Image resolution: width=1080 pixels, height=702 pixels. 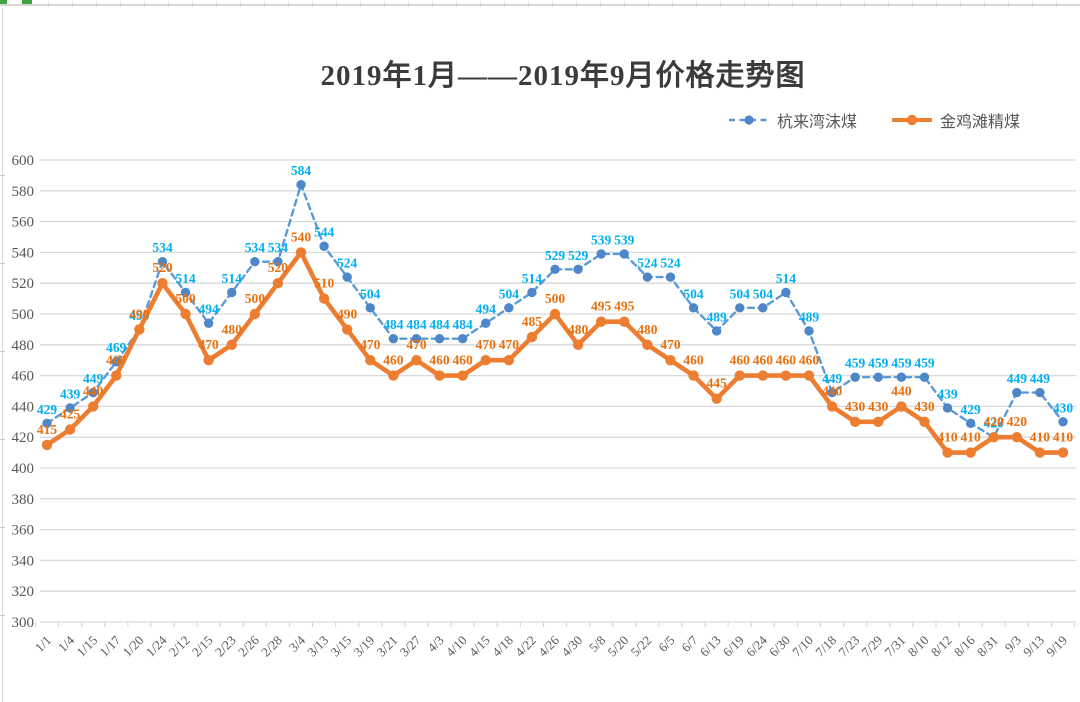 What do you see at coordinates (47, 409) in the screenshot?
I see `series1-data-label: 429` at bounding box center [47, 409].